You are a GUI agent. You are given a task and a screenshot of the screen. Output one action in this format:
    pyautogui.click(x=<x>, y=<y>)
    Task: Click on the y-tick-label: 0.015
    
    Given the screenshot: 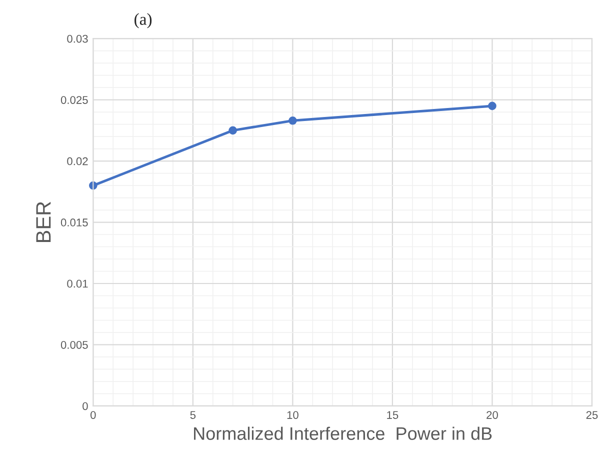 What is the action you would take?
    pyautogui.click(x=74, y=222)
    